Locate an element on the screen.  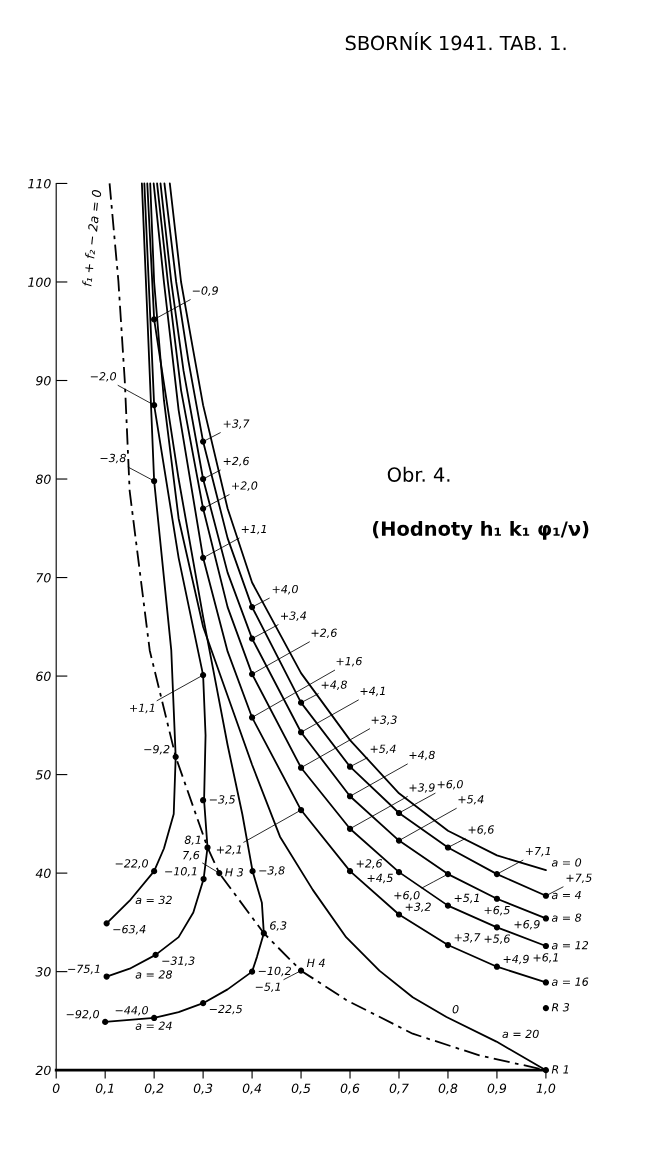
y-tick-label: 110 is located at coordinates (39, 183).